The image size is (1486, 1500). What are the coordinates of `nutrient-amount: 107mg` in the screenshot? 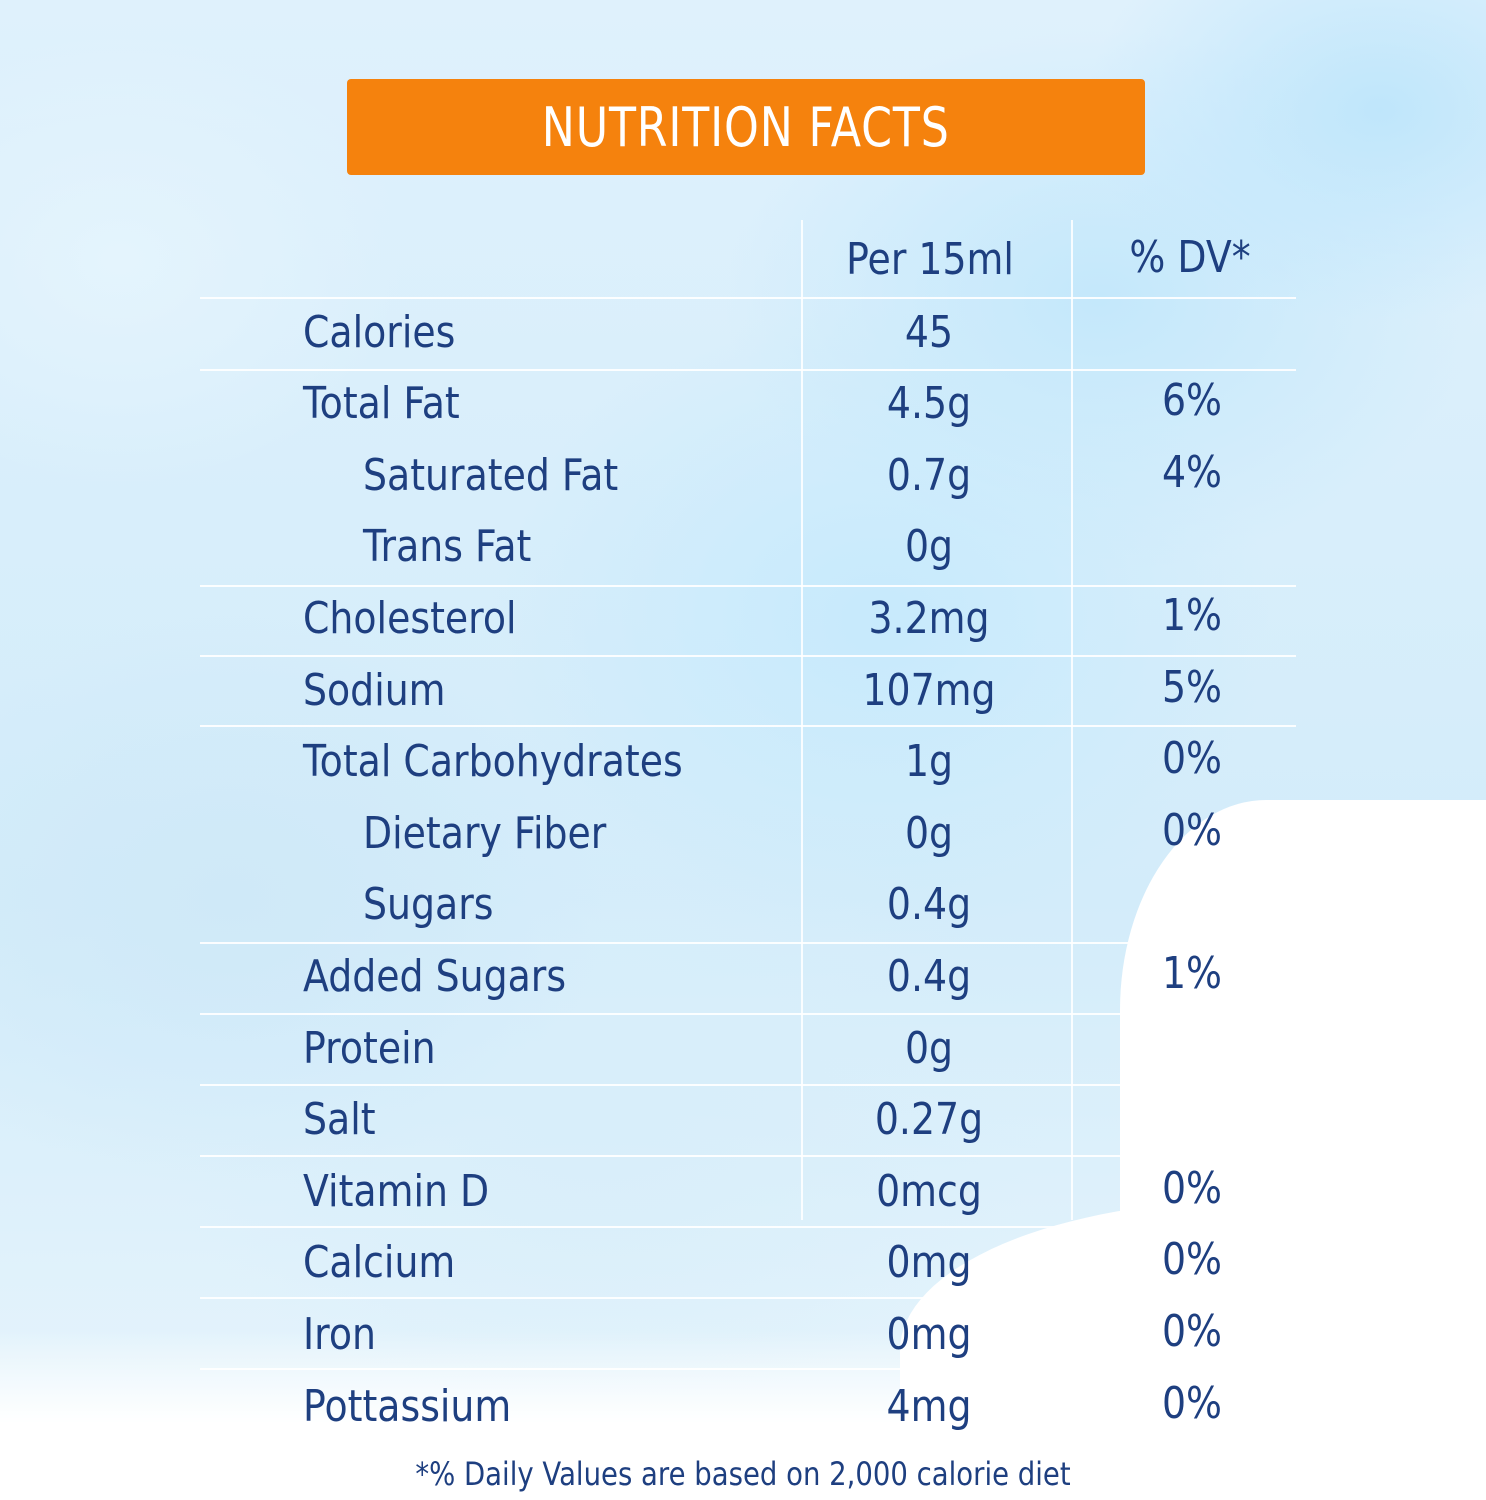 It's located at (929, 690).